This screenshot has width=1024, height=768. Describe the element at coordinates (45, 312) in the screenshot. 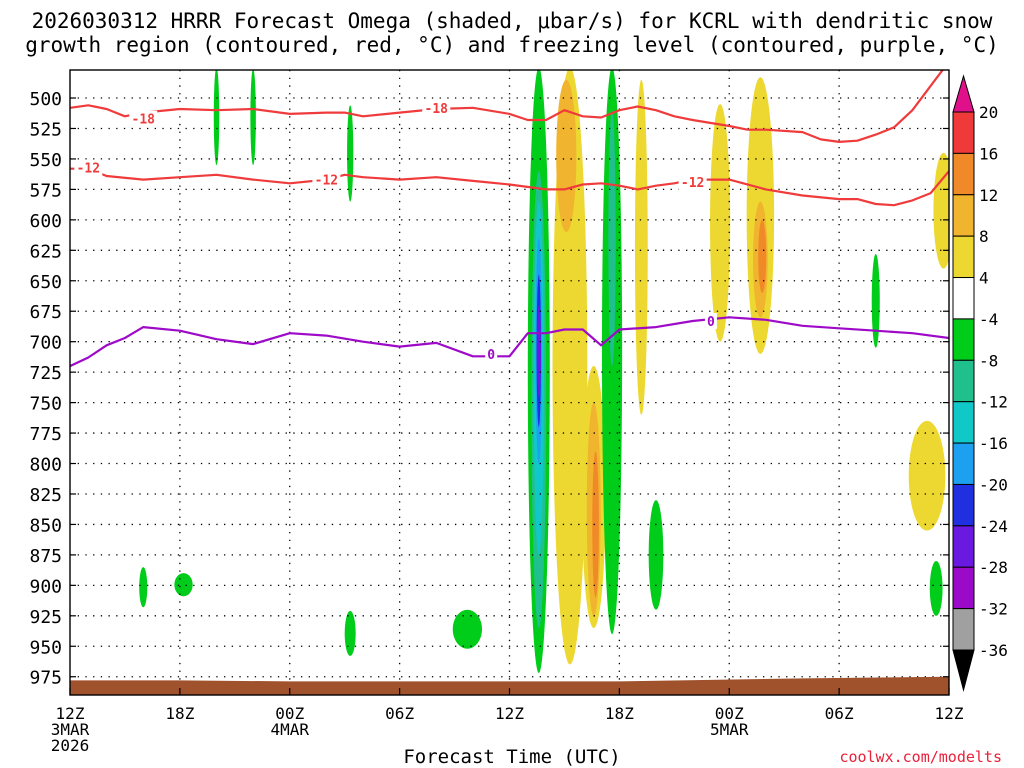

I see `y-tick-label: 675` at that location.